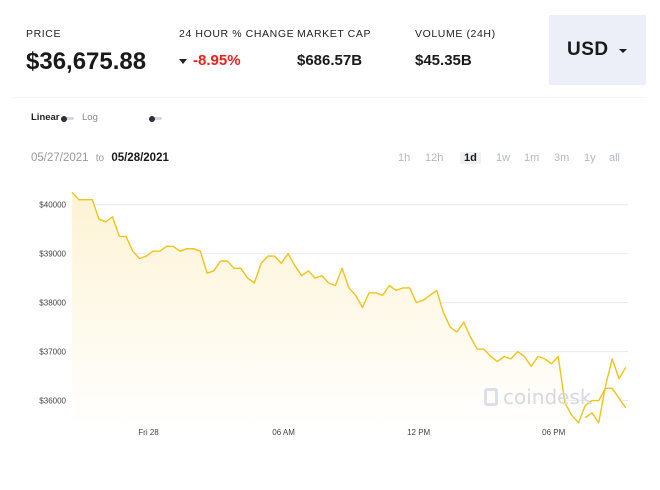  Describe the element at coordinates (140, 158) in the screenshot. I see `date-to: 05/28/2021` at that location.